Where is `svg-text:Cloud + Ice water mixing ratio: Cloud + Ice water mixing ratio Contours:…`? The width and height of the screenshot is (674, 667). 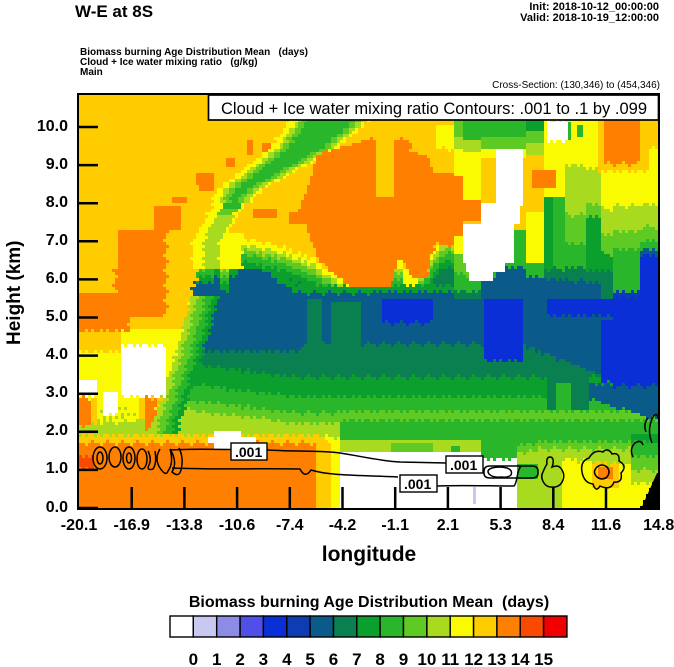 svg-text:Cloud + Ice water mixing ratio: Cloud + Ice water mixing ratio Contours:… is located at coordinates (434, 109).